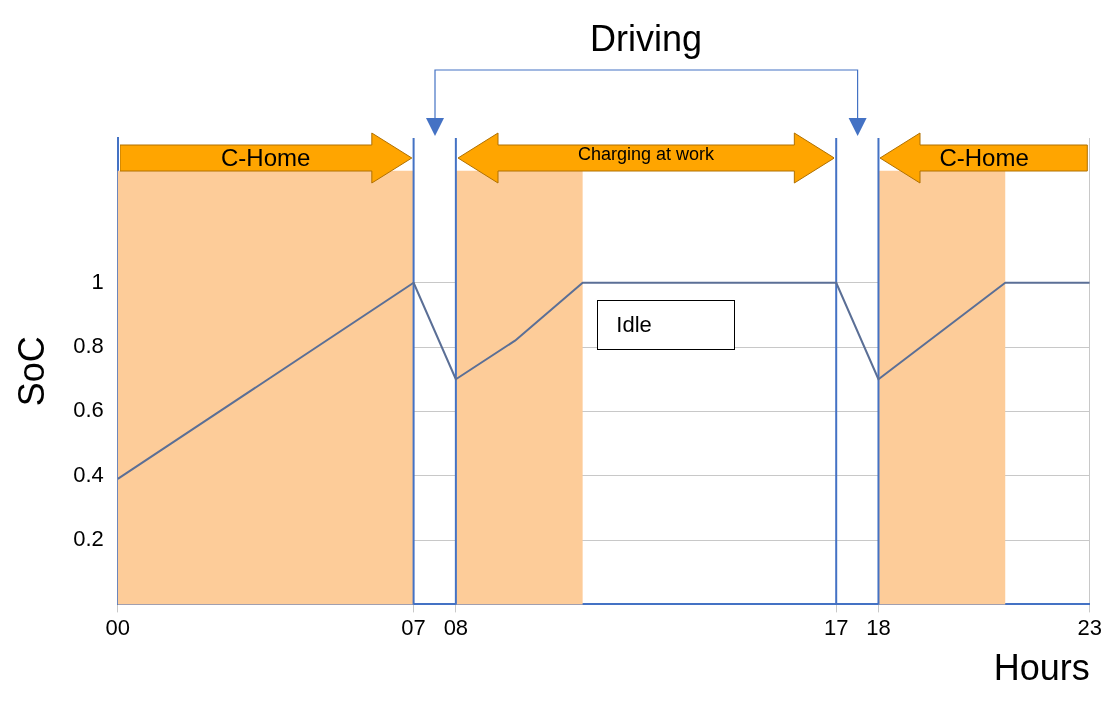 The image size is (1113, 704). Describe the element at coordinates (646, 39) in the screenshot. I see `text: Driving` at that location.